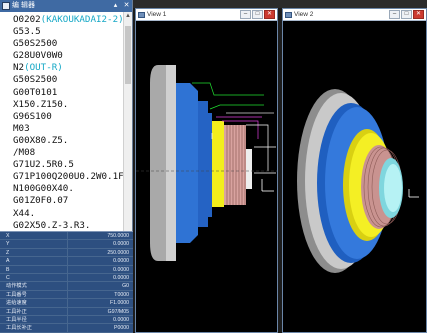 The height and width of the screenshot is (333, 427). What do you see at coordinates (8, 236) in the screenshot?
I see `row-key: X` at bounding box center [8, 236].